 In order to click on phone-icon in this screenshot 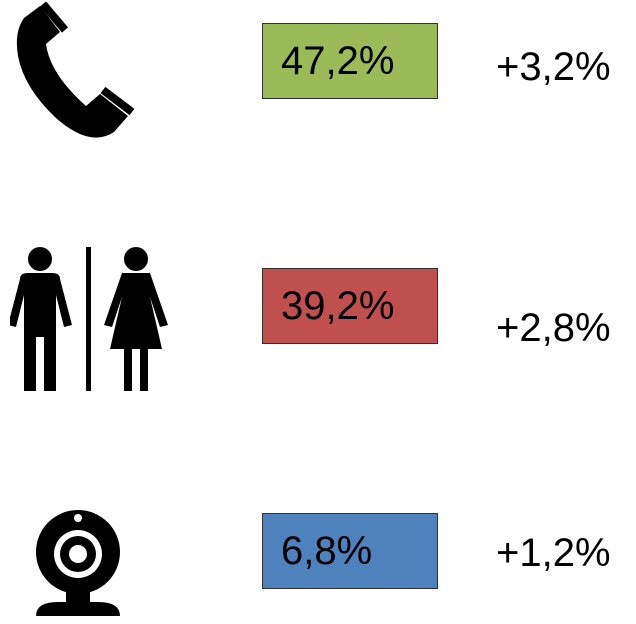, I will do `click(75, 70)`.